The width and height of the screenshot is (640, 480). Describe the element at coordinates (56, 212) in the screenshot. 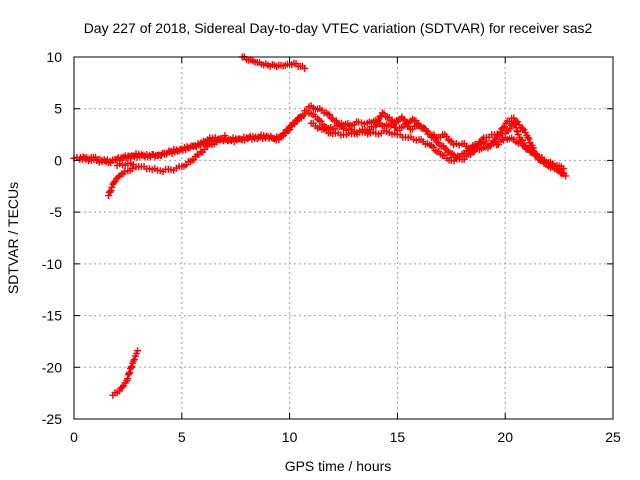

I see `y-tick-label: -5` at that location.